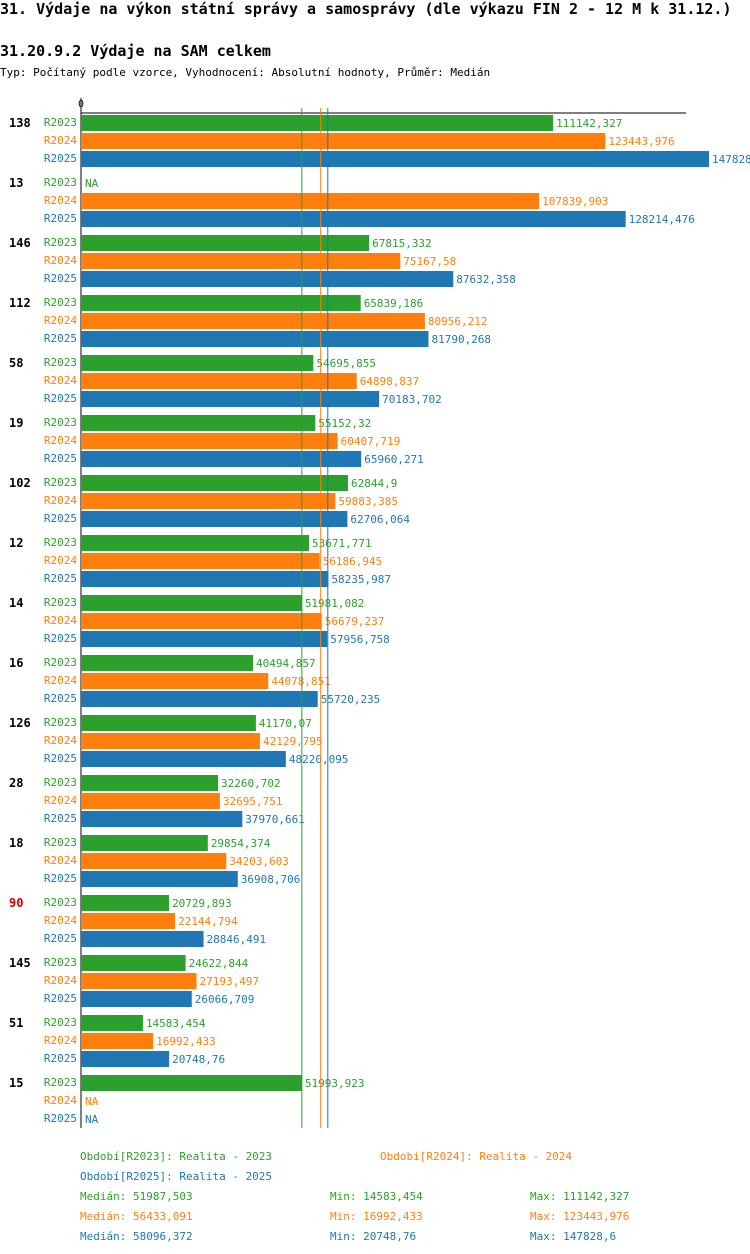  Describe the element at coordinates (353, 561) in the screenshot. I see `data-label-12-R2024: 56186,945` at that location.